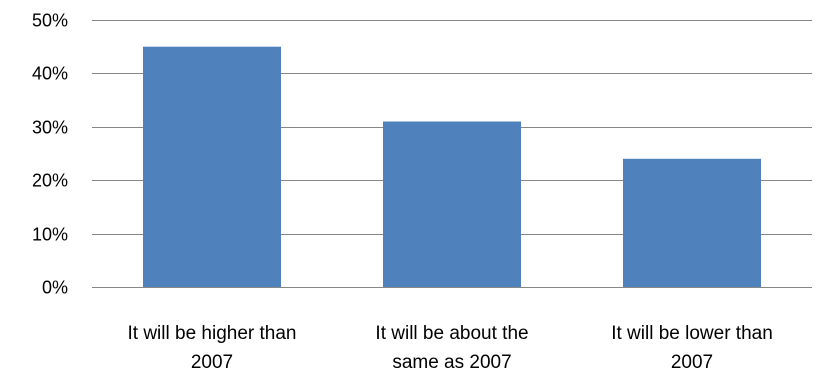  What do you see at coordinates (451, 362) in the screenshot?
I see `x-category-label-line: same as 2007` at bounding box center [451, 362].